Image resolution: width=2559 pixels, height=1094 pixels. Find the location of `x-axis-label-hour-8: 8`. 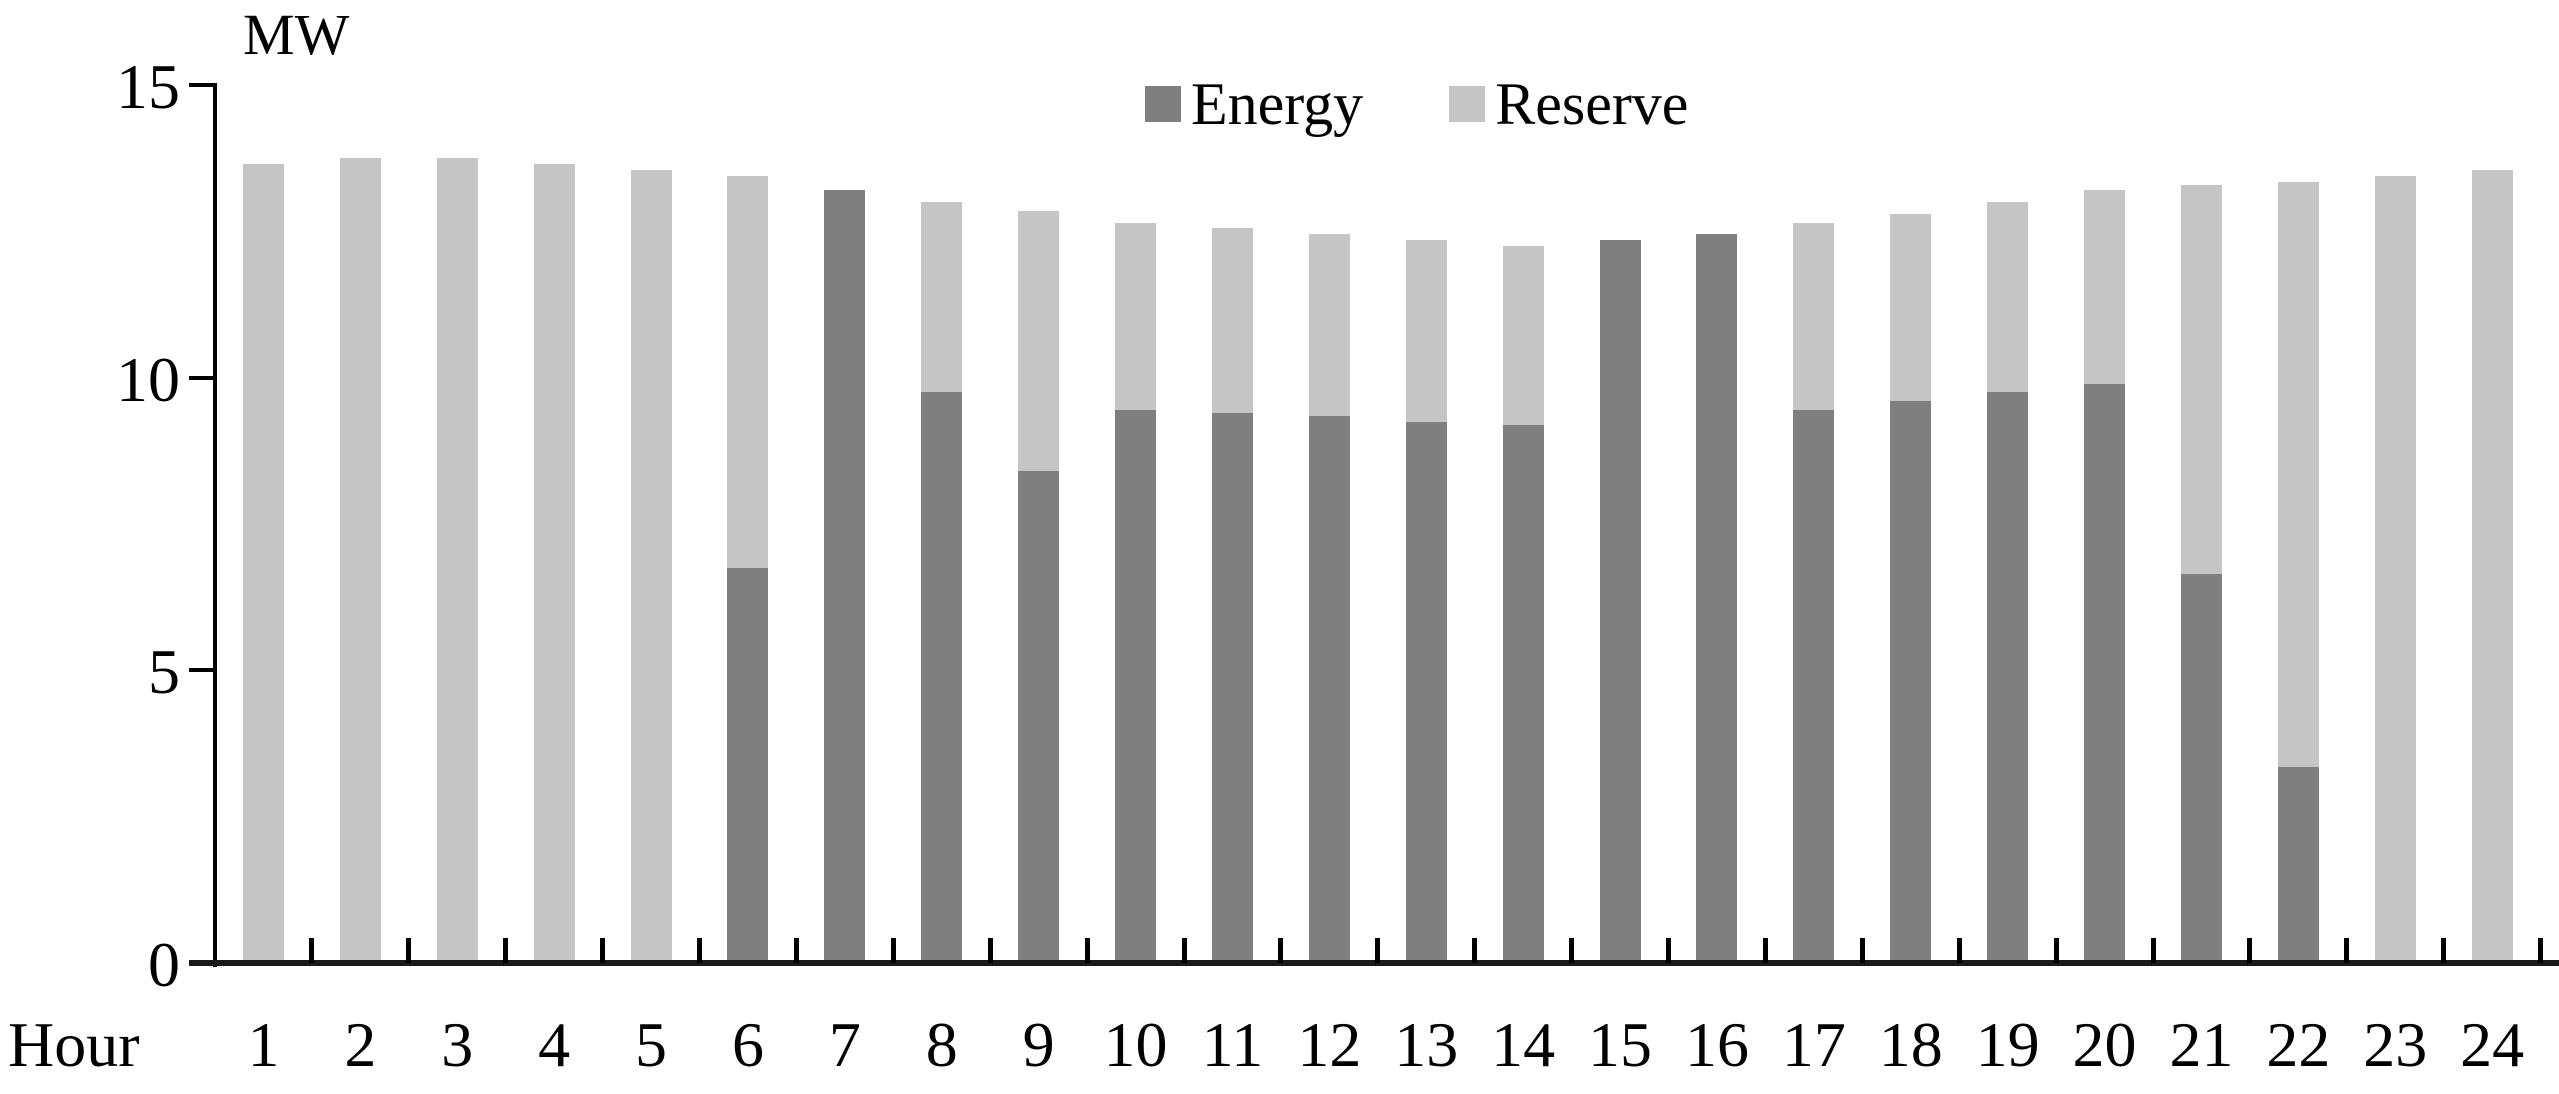

x-axis-label-hour-8: 8 is located at coordinates (941, 1044).